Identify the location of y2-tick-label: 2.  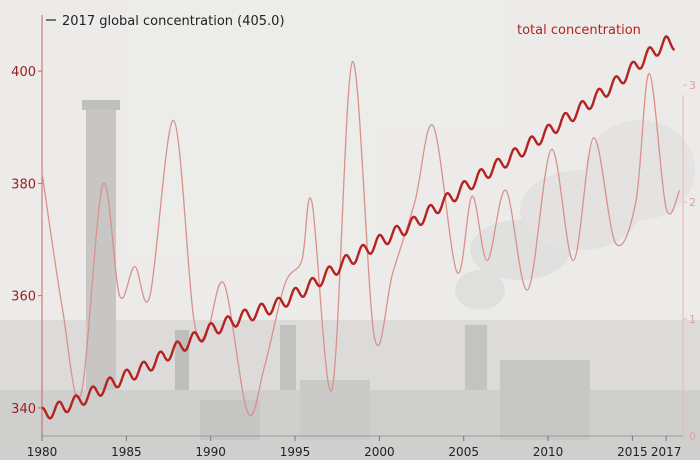
(692, 202).